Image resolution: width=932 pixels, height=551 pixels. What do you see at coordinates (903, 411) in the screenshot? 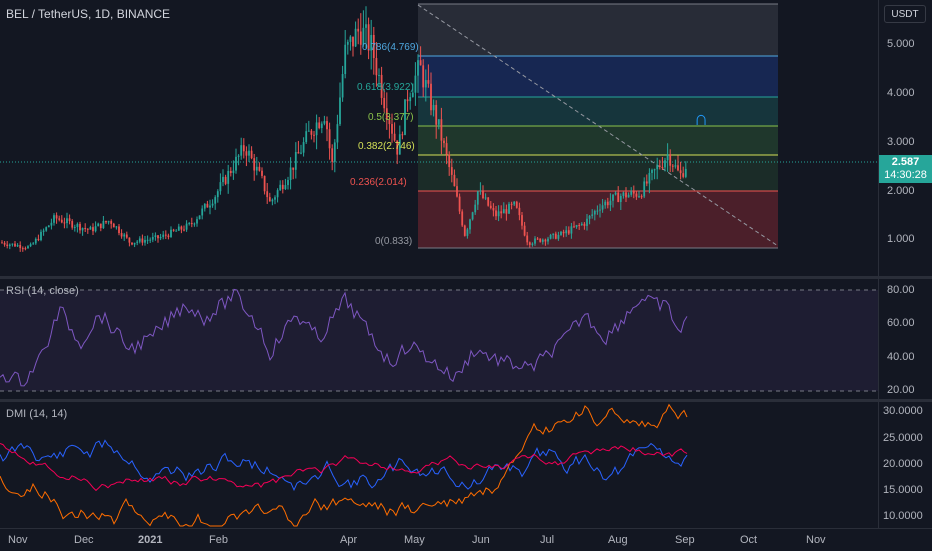
I see `dmi-tick: 30.0000` at bounding box center [903, 411].